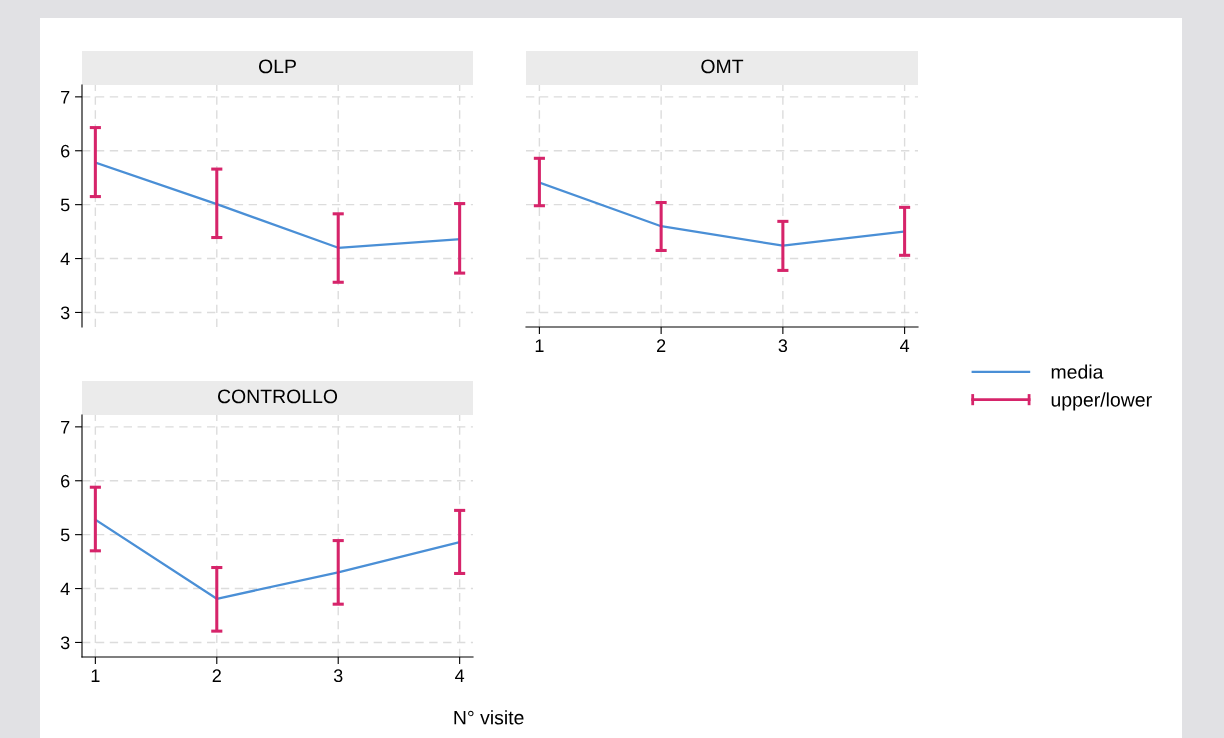 This screenshot has height=738, width=1224. Describe the element at coordinates (1077, 371) in the screenshot. I see `legend-label: media` at that location.